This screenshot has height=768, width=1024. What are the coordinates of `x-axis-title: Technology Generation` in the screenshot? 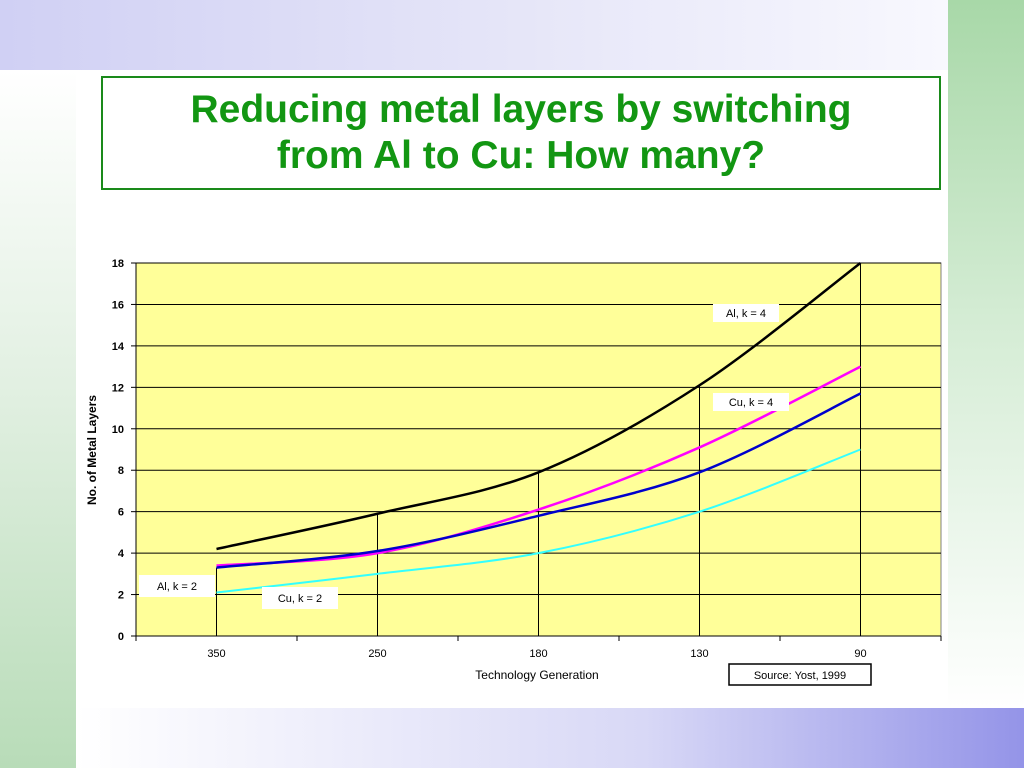 It's located at (536, 675).